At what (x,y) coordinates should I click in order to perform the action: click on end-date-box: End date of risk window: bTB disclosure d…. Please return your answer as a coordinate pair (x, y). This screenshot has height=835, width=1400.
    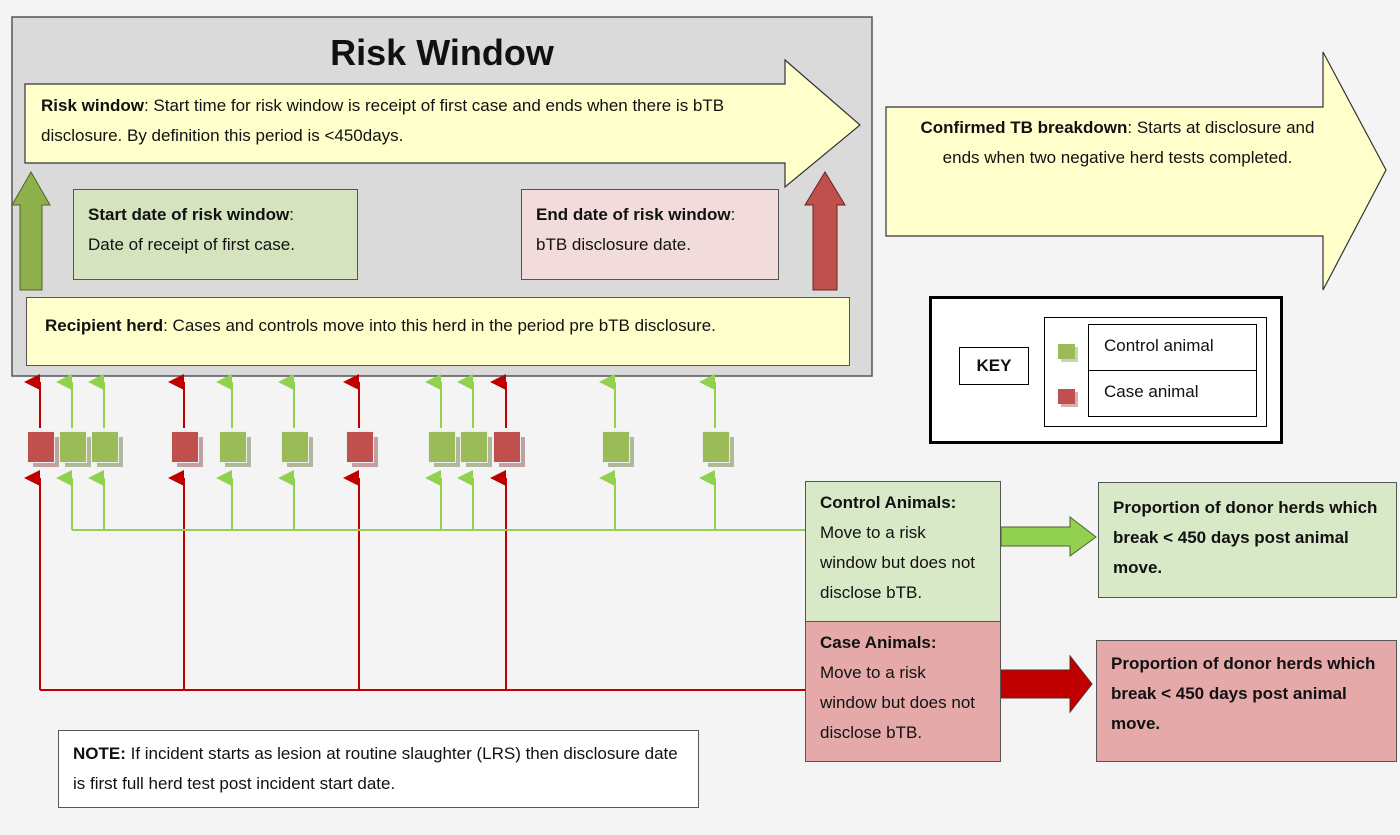
    Looking at the image, I should click on (650, 234).